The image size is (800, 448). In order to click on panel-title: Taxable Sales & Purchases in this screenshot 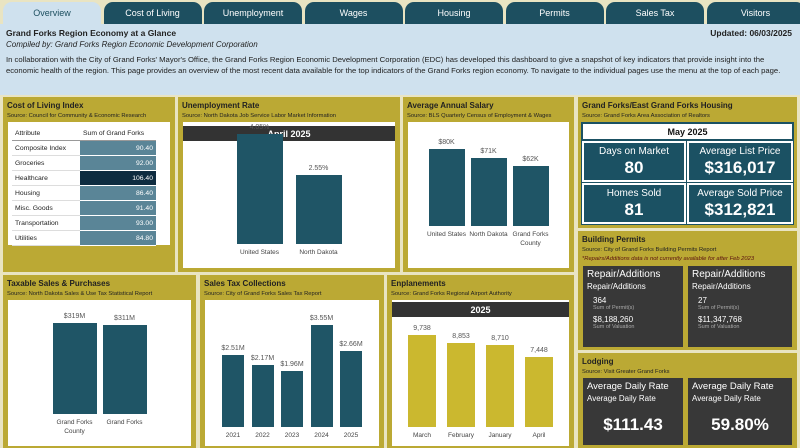, I will do `click(59, 283)`.